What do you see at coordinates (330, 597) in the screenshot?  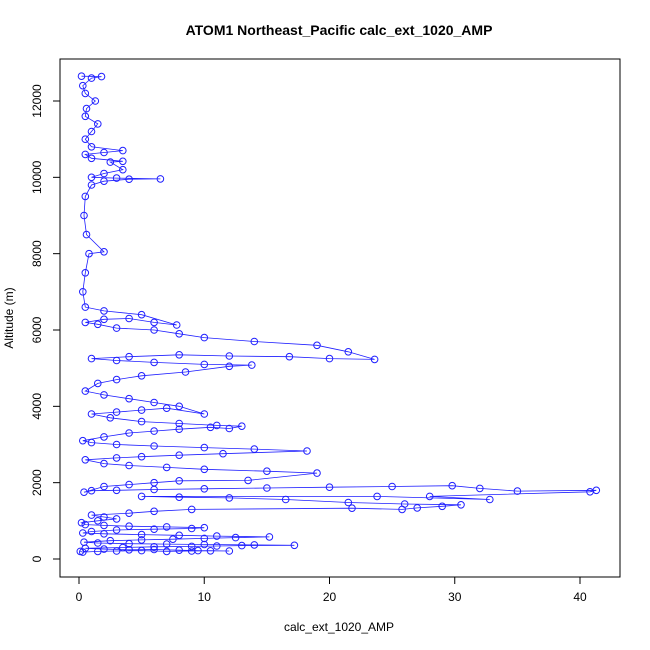 I see `x-tick-label: 20` at bounding box center [330, 597].